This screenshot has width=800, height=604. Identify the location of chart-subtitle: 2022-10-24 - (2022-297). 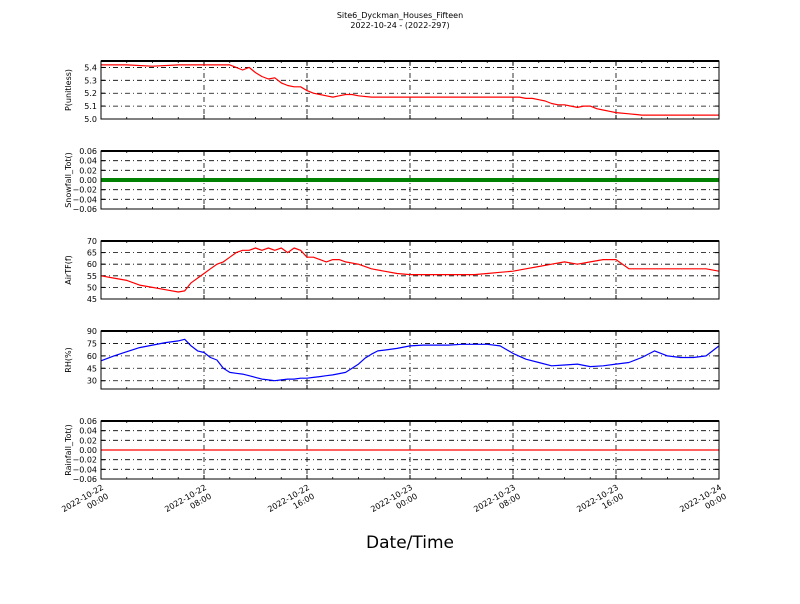
(400, 25).